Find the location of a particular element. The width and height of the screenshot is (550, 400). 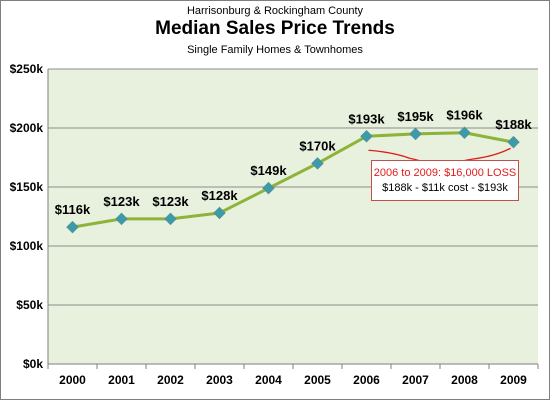

x-tick-label: 2004 is located at coordinates (268, 380).